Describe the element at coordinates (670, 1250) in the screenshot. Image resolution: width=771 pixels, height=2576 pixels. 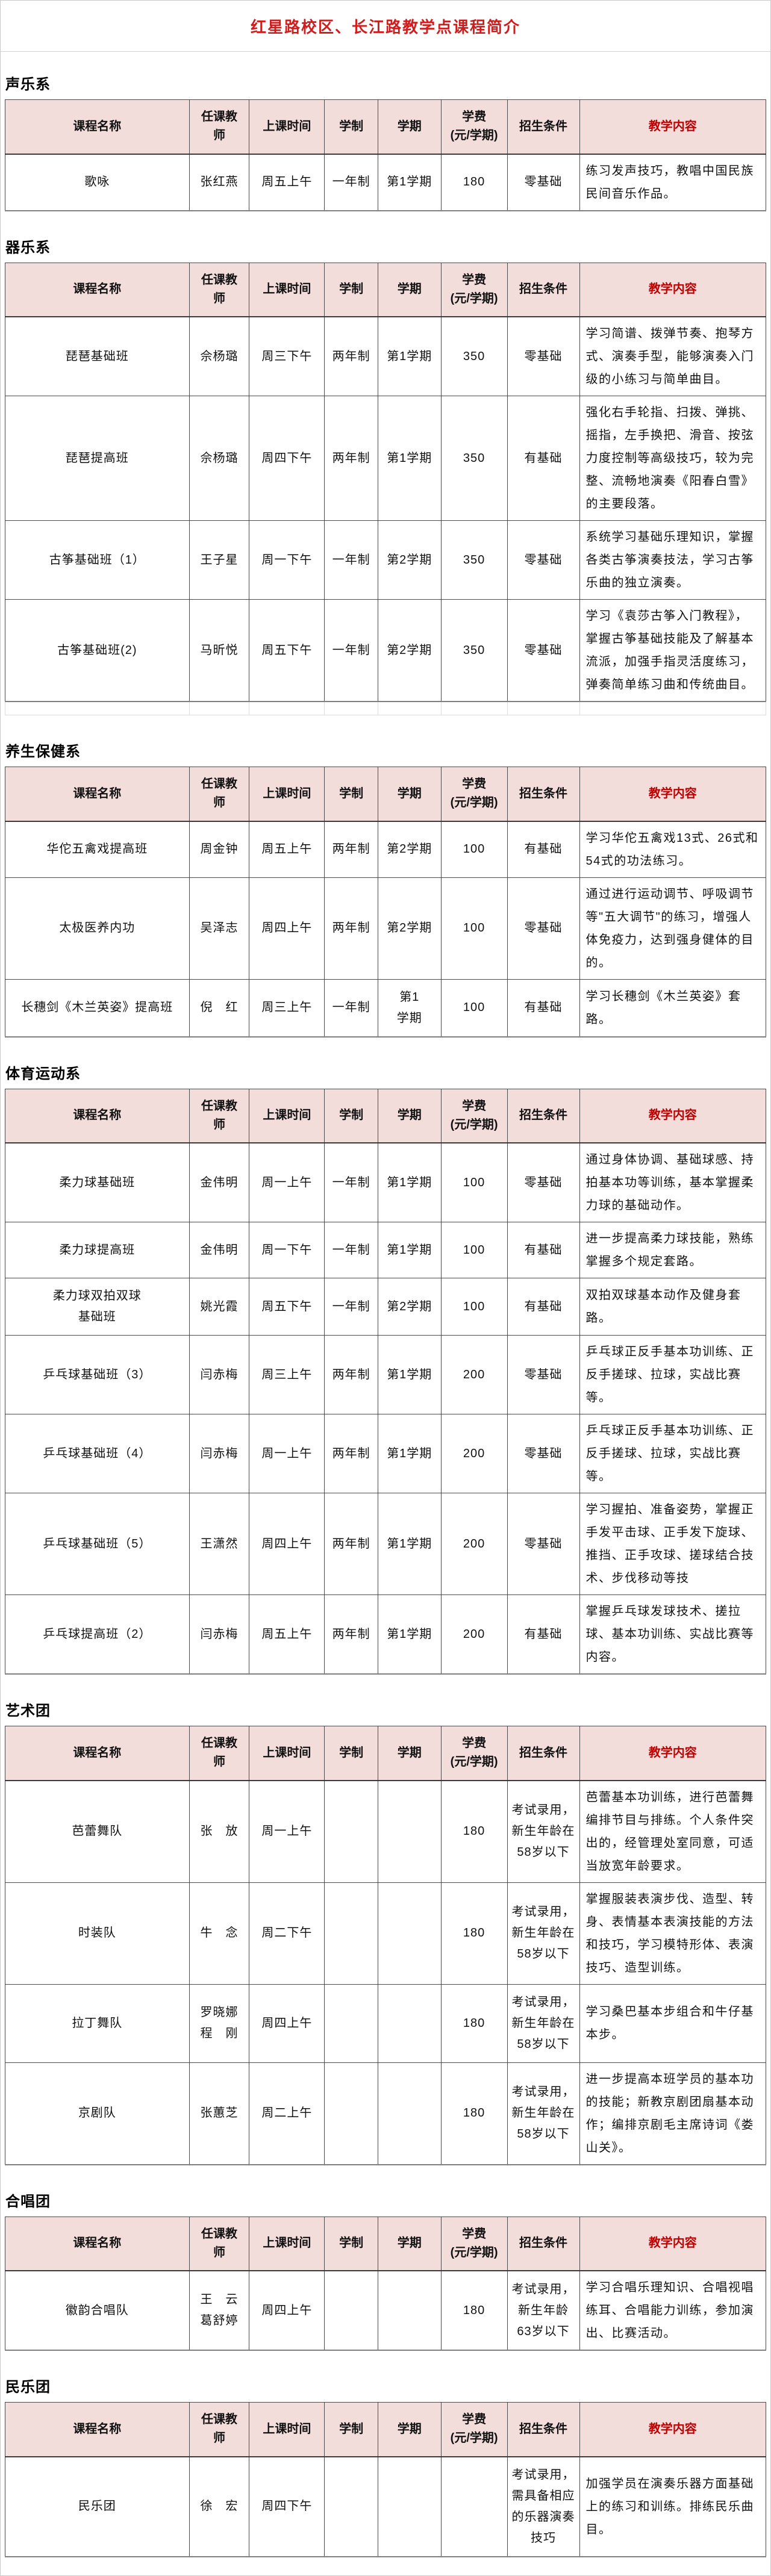
I see `teaching-content-text: 进一步提高柔力球技能，熟练掌握多个规定套路。` at that location.